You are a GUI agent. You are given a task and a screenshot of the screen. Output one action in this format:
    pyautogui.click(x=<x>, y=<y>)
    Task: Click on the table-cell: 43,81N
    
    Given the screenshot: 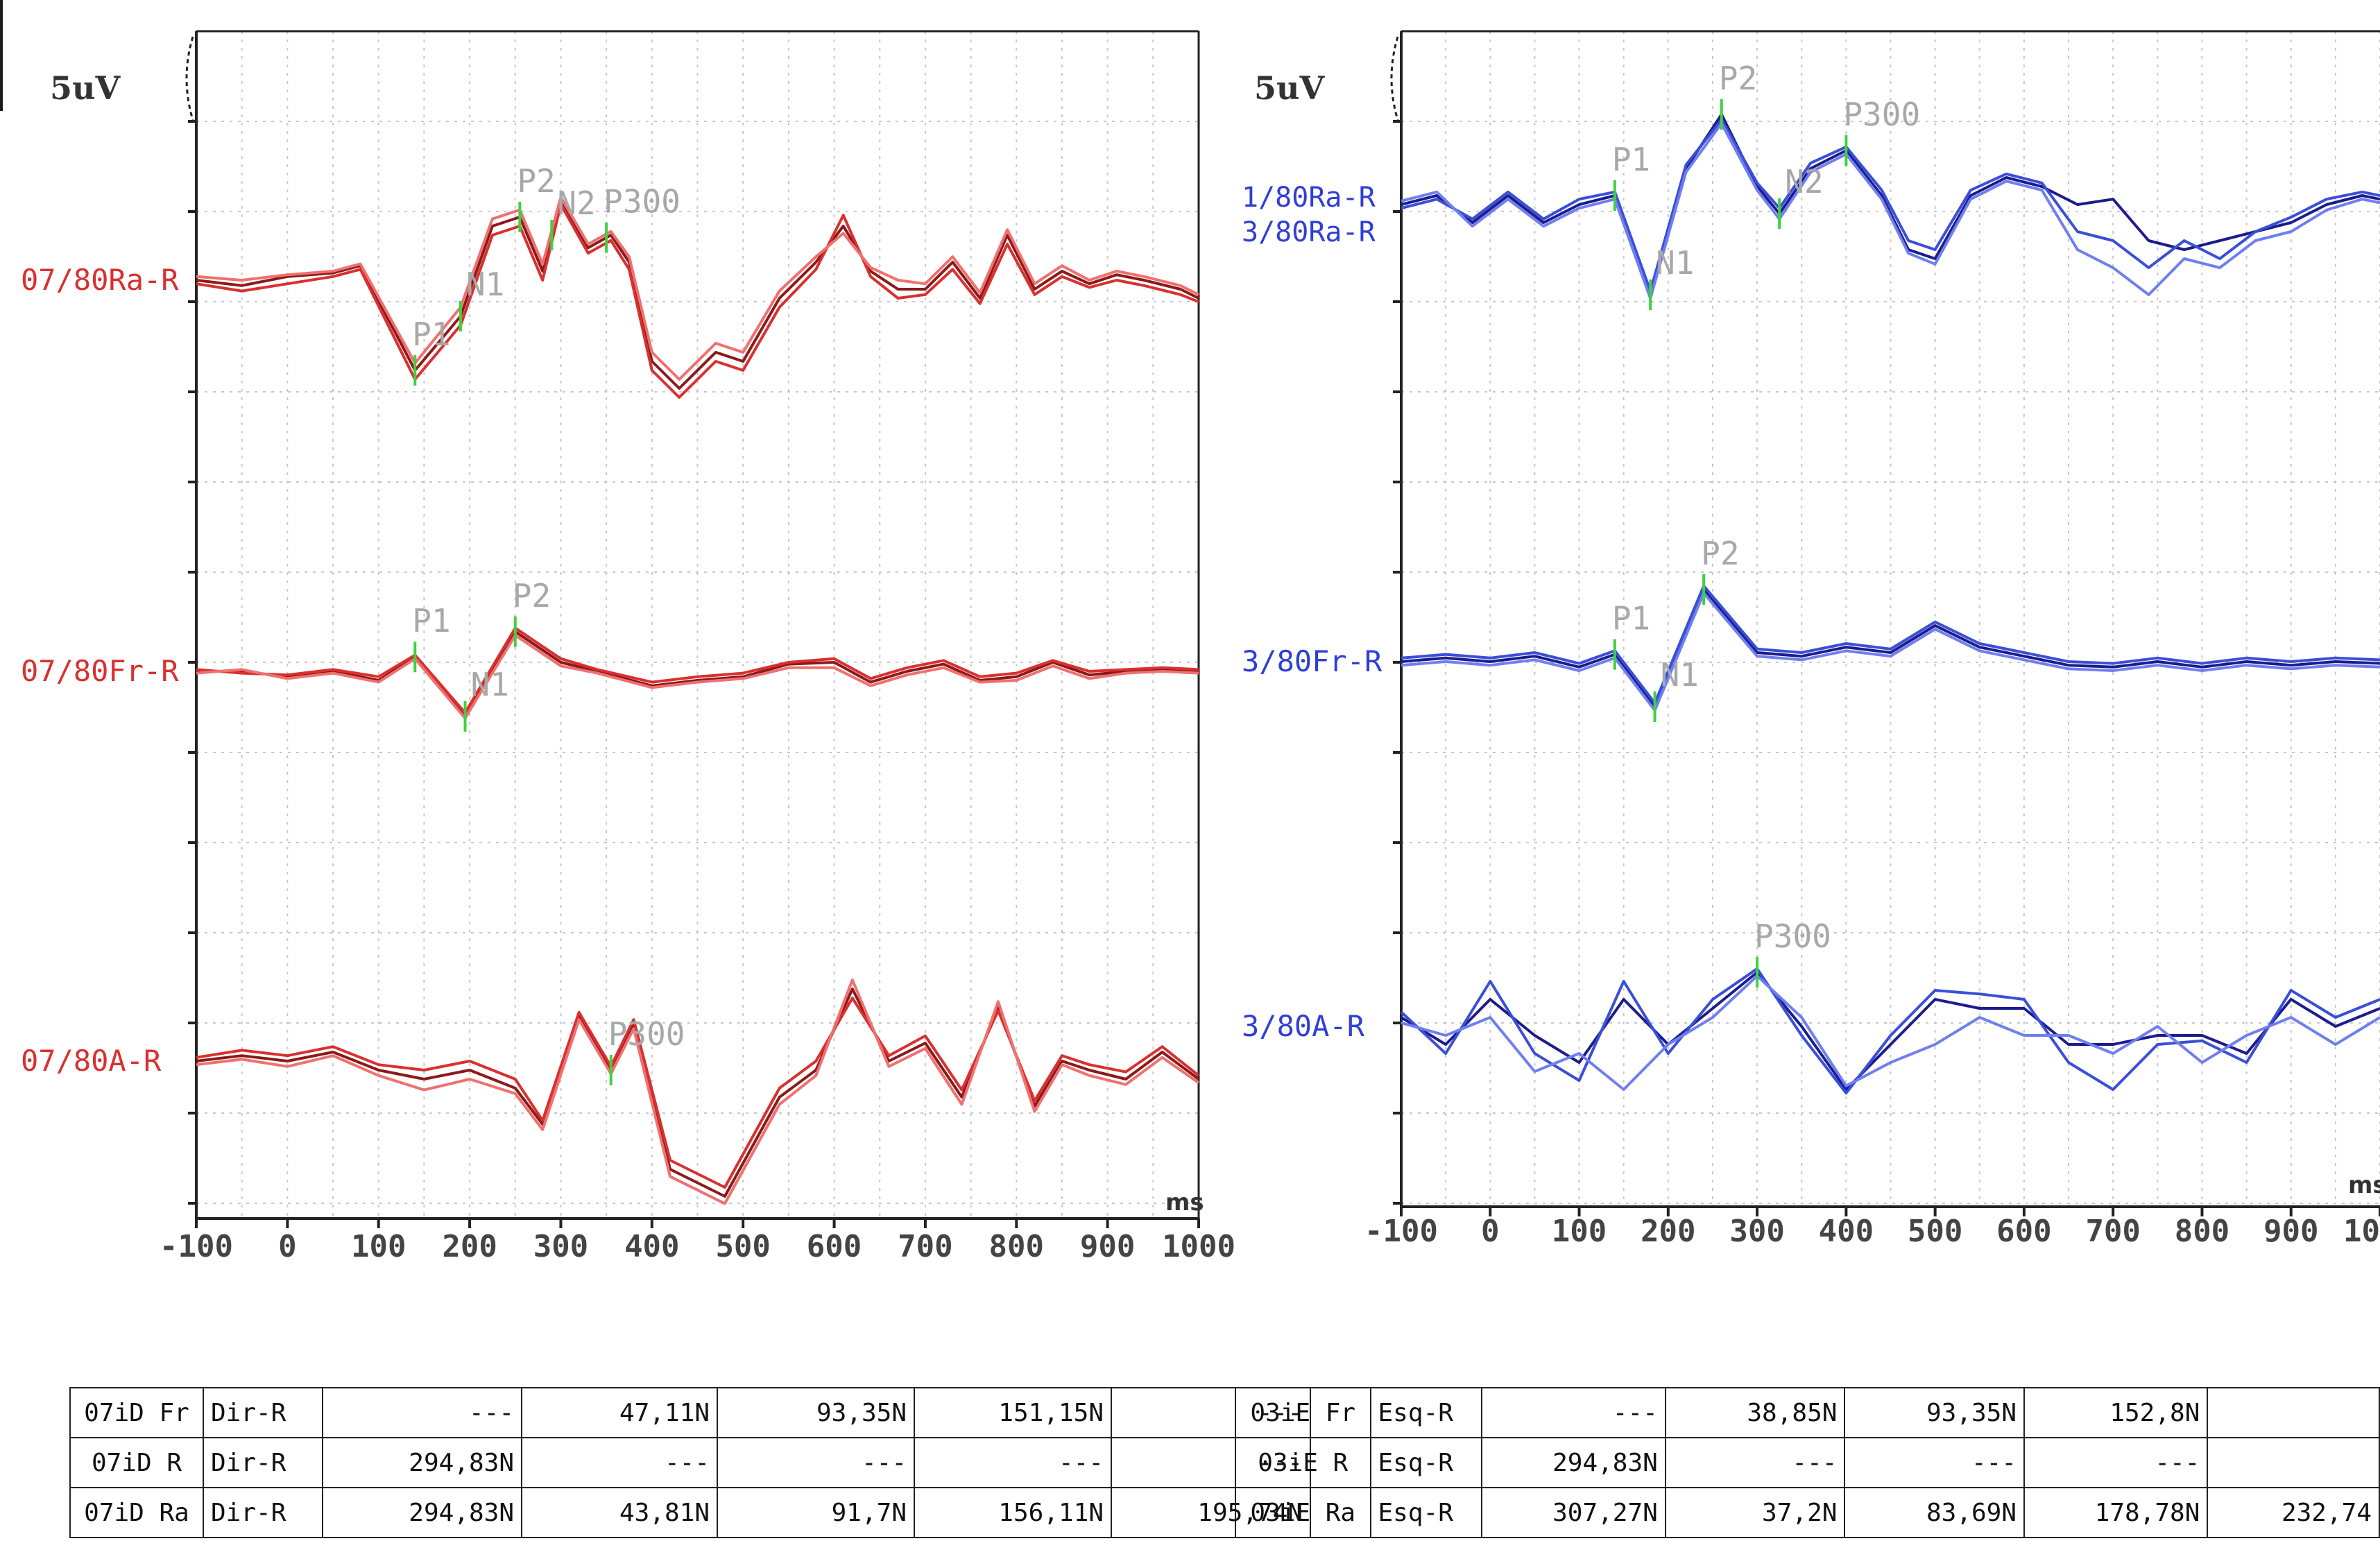 What is the action you would take?
    pyautogui.click(x=619, y=1512)
    